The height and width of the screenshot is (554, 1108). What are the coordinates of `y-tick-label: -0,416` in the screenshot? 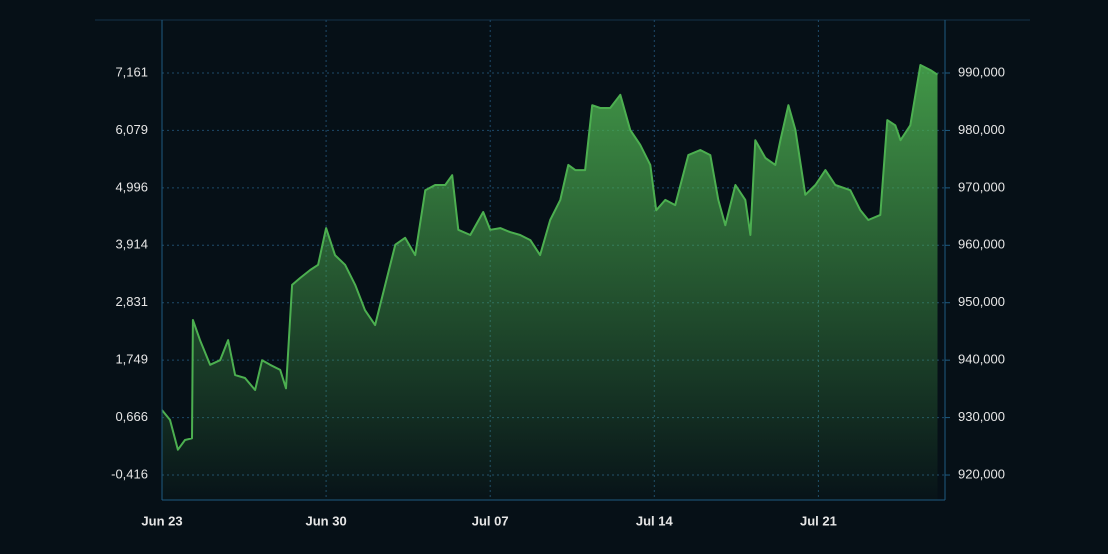 It's located at (129, 473).